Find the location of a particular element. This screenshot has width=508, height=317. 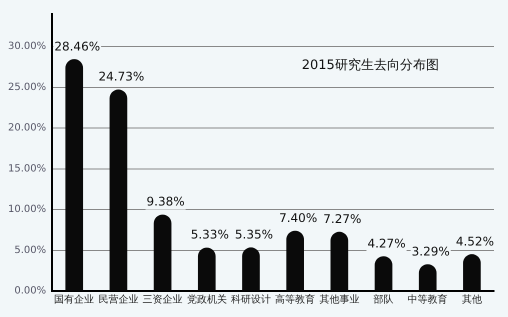

data-label: 7.40% is located at coordinates (298, 217).